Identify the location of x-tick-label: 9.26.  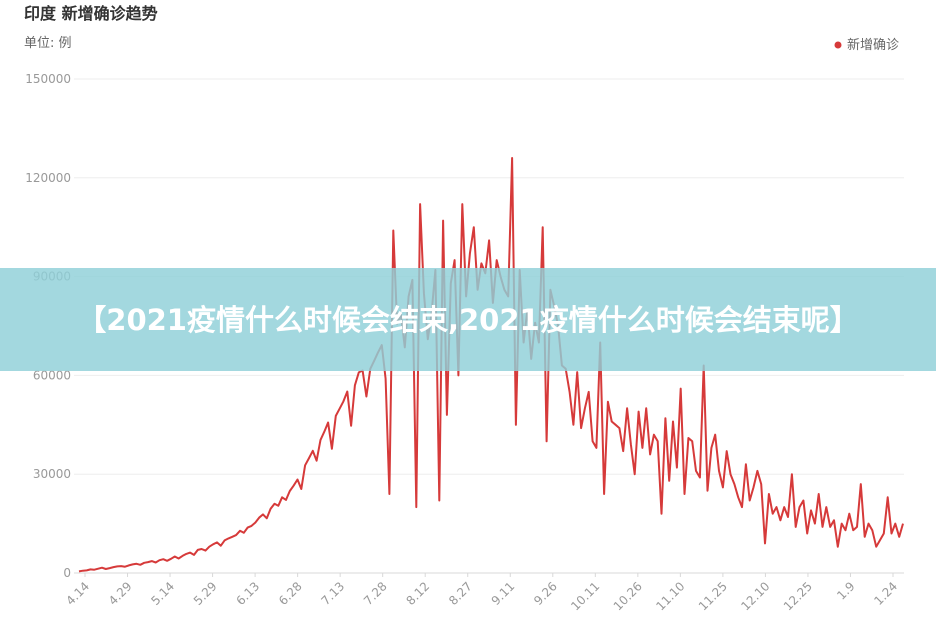
(545, 593).